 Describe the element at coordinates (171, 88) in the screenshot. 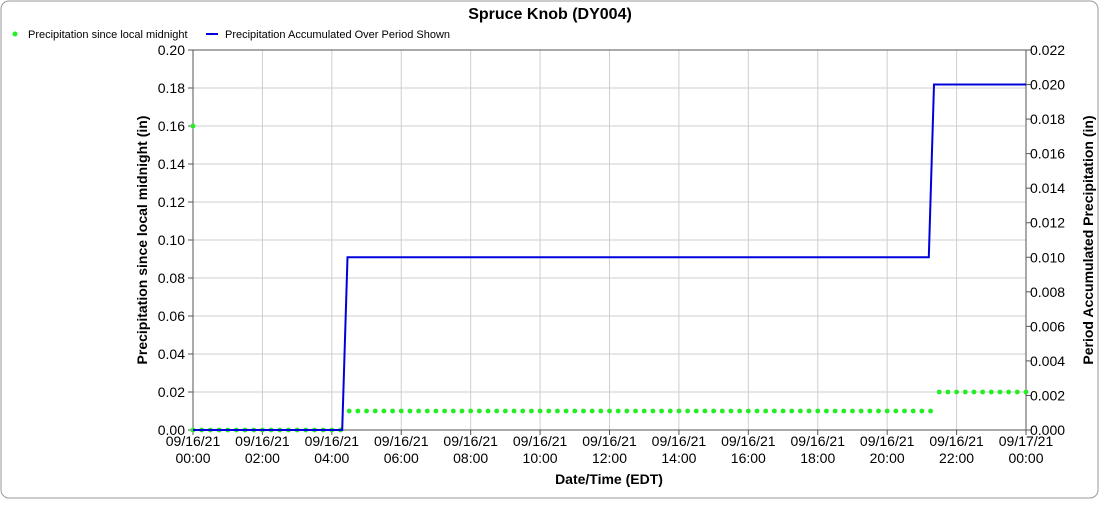

I see `y-left-tick-label: 0.18` at that location.